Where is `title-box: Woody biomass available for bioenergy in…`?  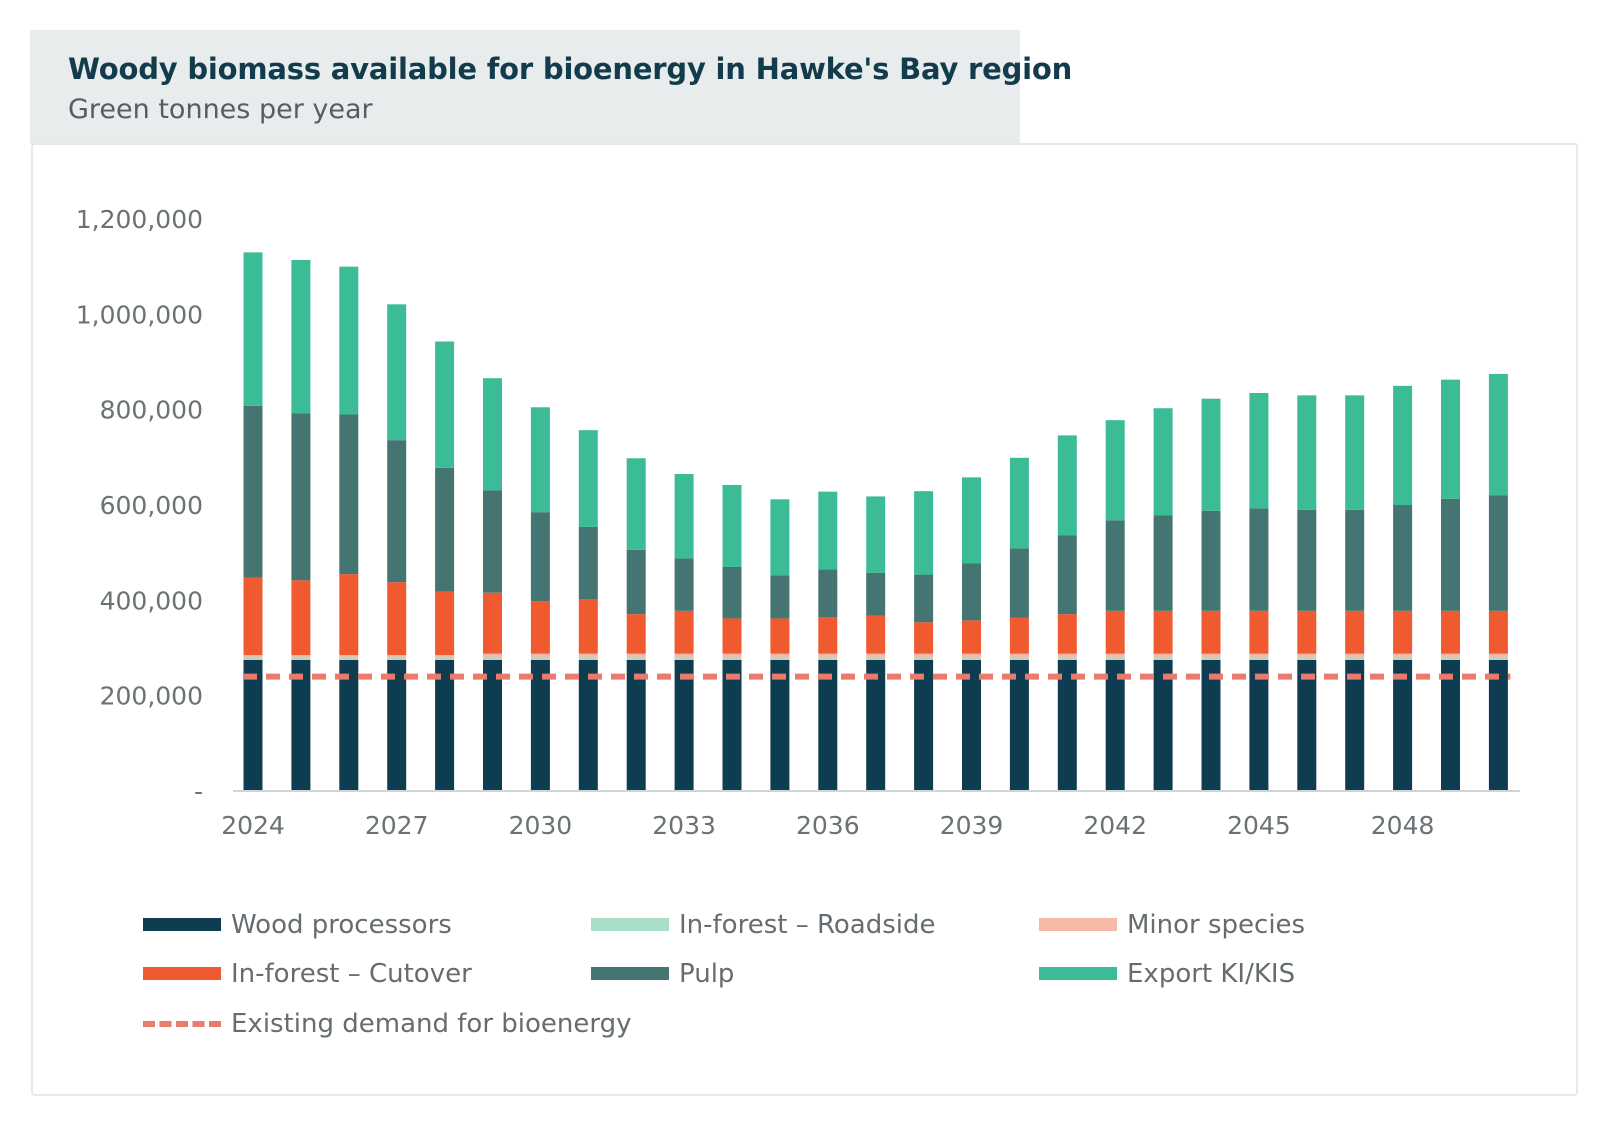 title-box: Woody biomass available for bioenergy in… is located at coordinates (551, 87).